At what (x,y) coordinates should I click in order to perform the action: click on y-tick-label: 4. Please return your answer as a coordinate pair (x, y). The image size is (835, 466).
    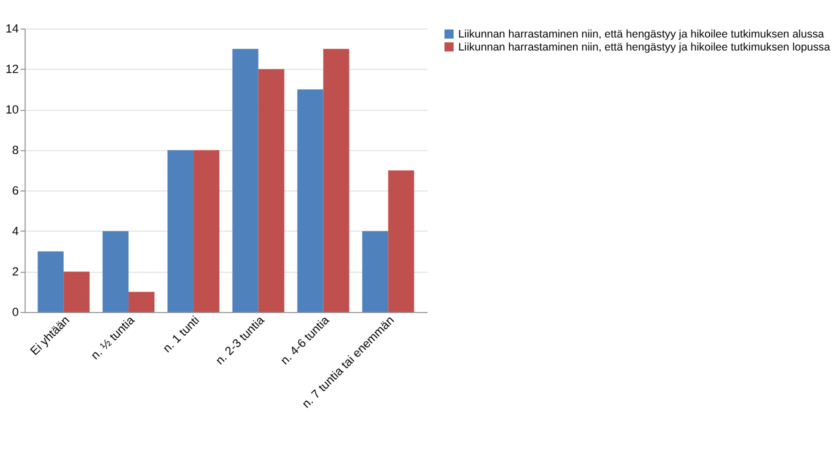
    Looking at the image, I should click on (16, 231).